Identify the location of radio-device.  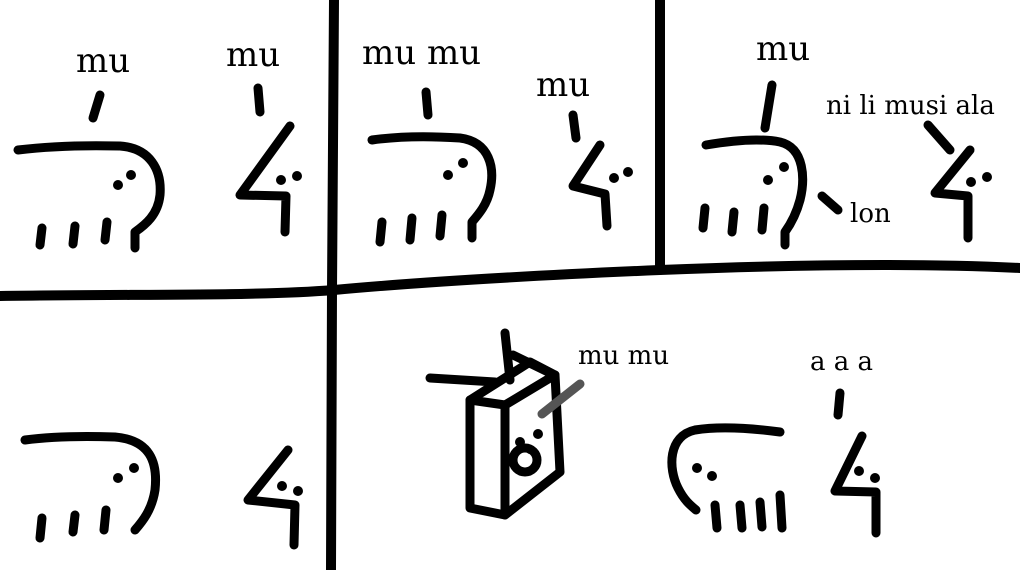
(505, 424).